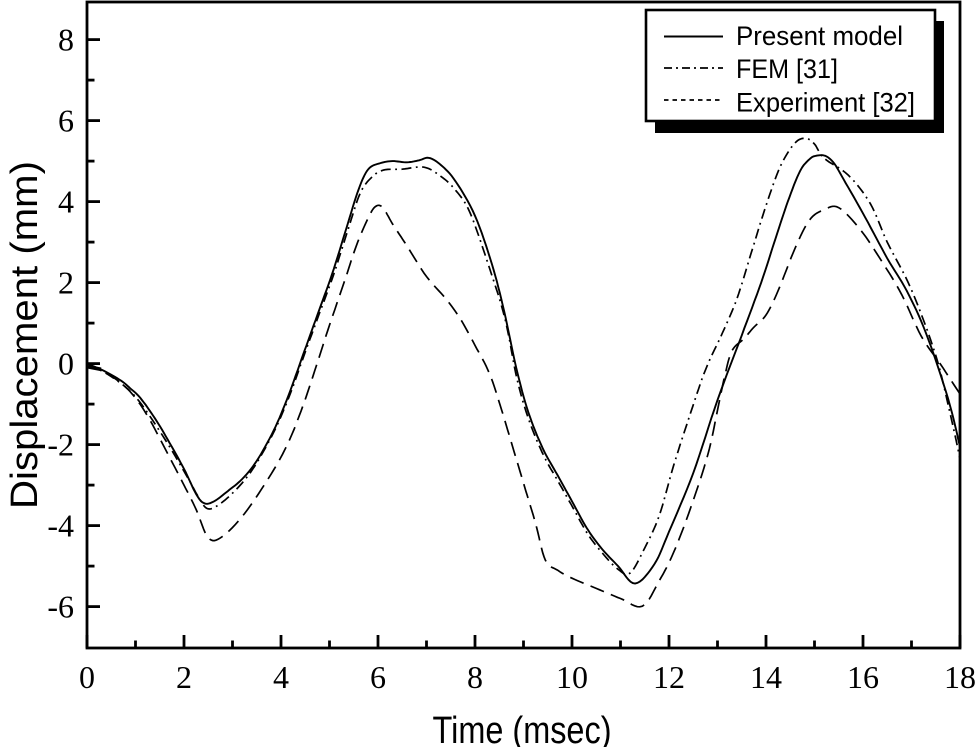 The height and width of the screenshot is (747, 975). What do you see at coordinates (863, 677) in the screenshot?
I see `svg-text: 16` at bounding box center [863, 677].